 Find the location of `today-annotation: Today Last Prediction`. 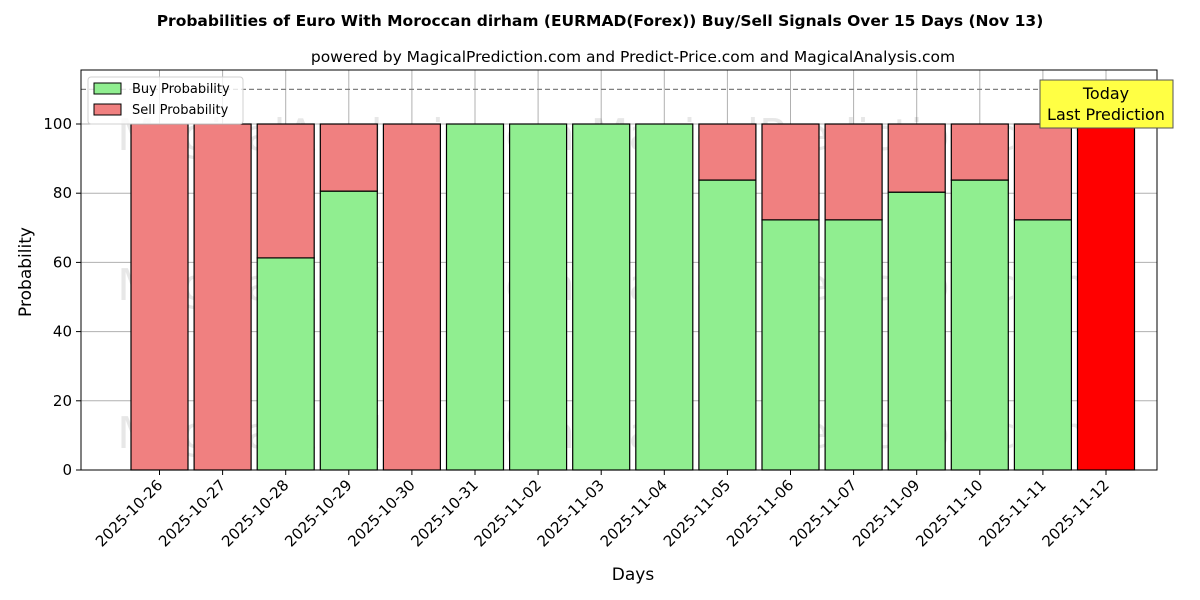

today-annotation: Today Last Prediction is located at coordinates (1106, 104).